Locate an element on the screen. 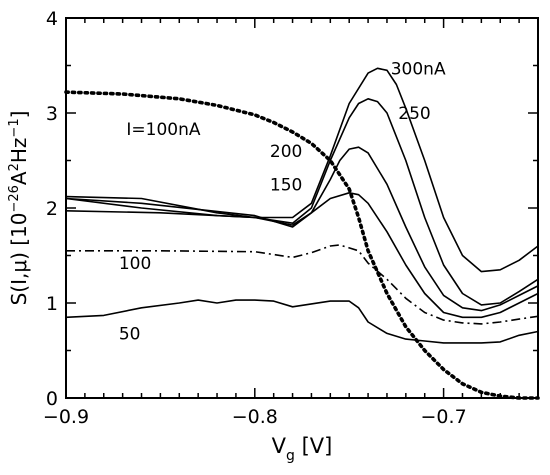 This screenshot has height=475, width=550. series-annotation: I=100nA is located at coordinates (163, 130).